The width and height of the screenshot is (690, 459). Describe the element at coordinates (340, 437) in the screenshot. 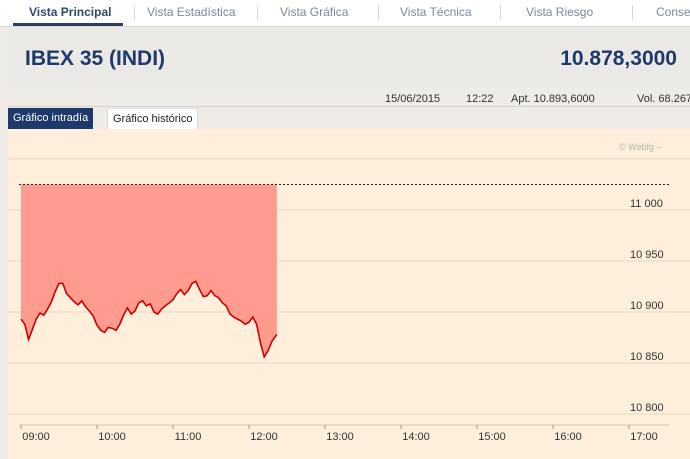

I see `x-tick-label: 13:00` at that location.